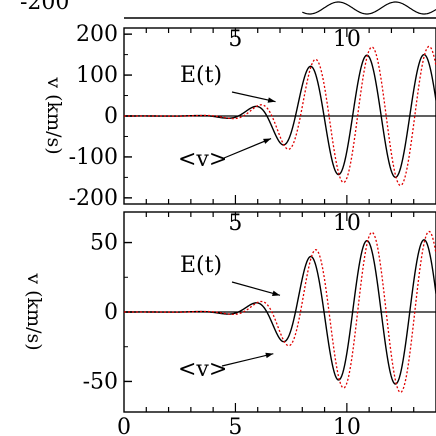 This screenshot has height=436, width=436. Describe the element at coordinates (347, 425) in the screenshot. I see `x-tick-label: 10` at that location.